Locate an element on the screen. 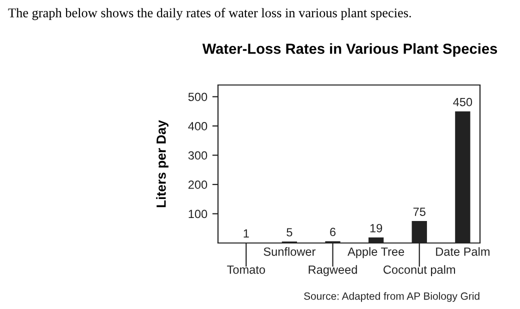 Image resolution: width=520 pixels, height=309 pixels. data-label: 5 is located at coordinates (289, 232).